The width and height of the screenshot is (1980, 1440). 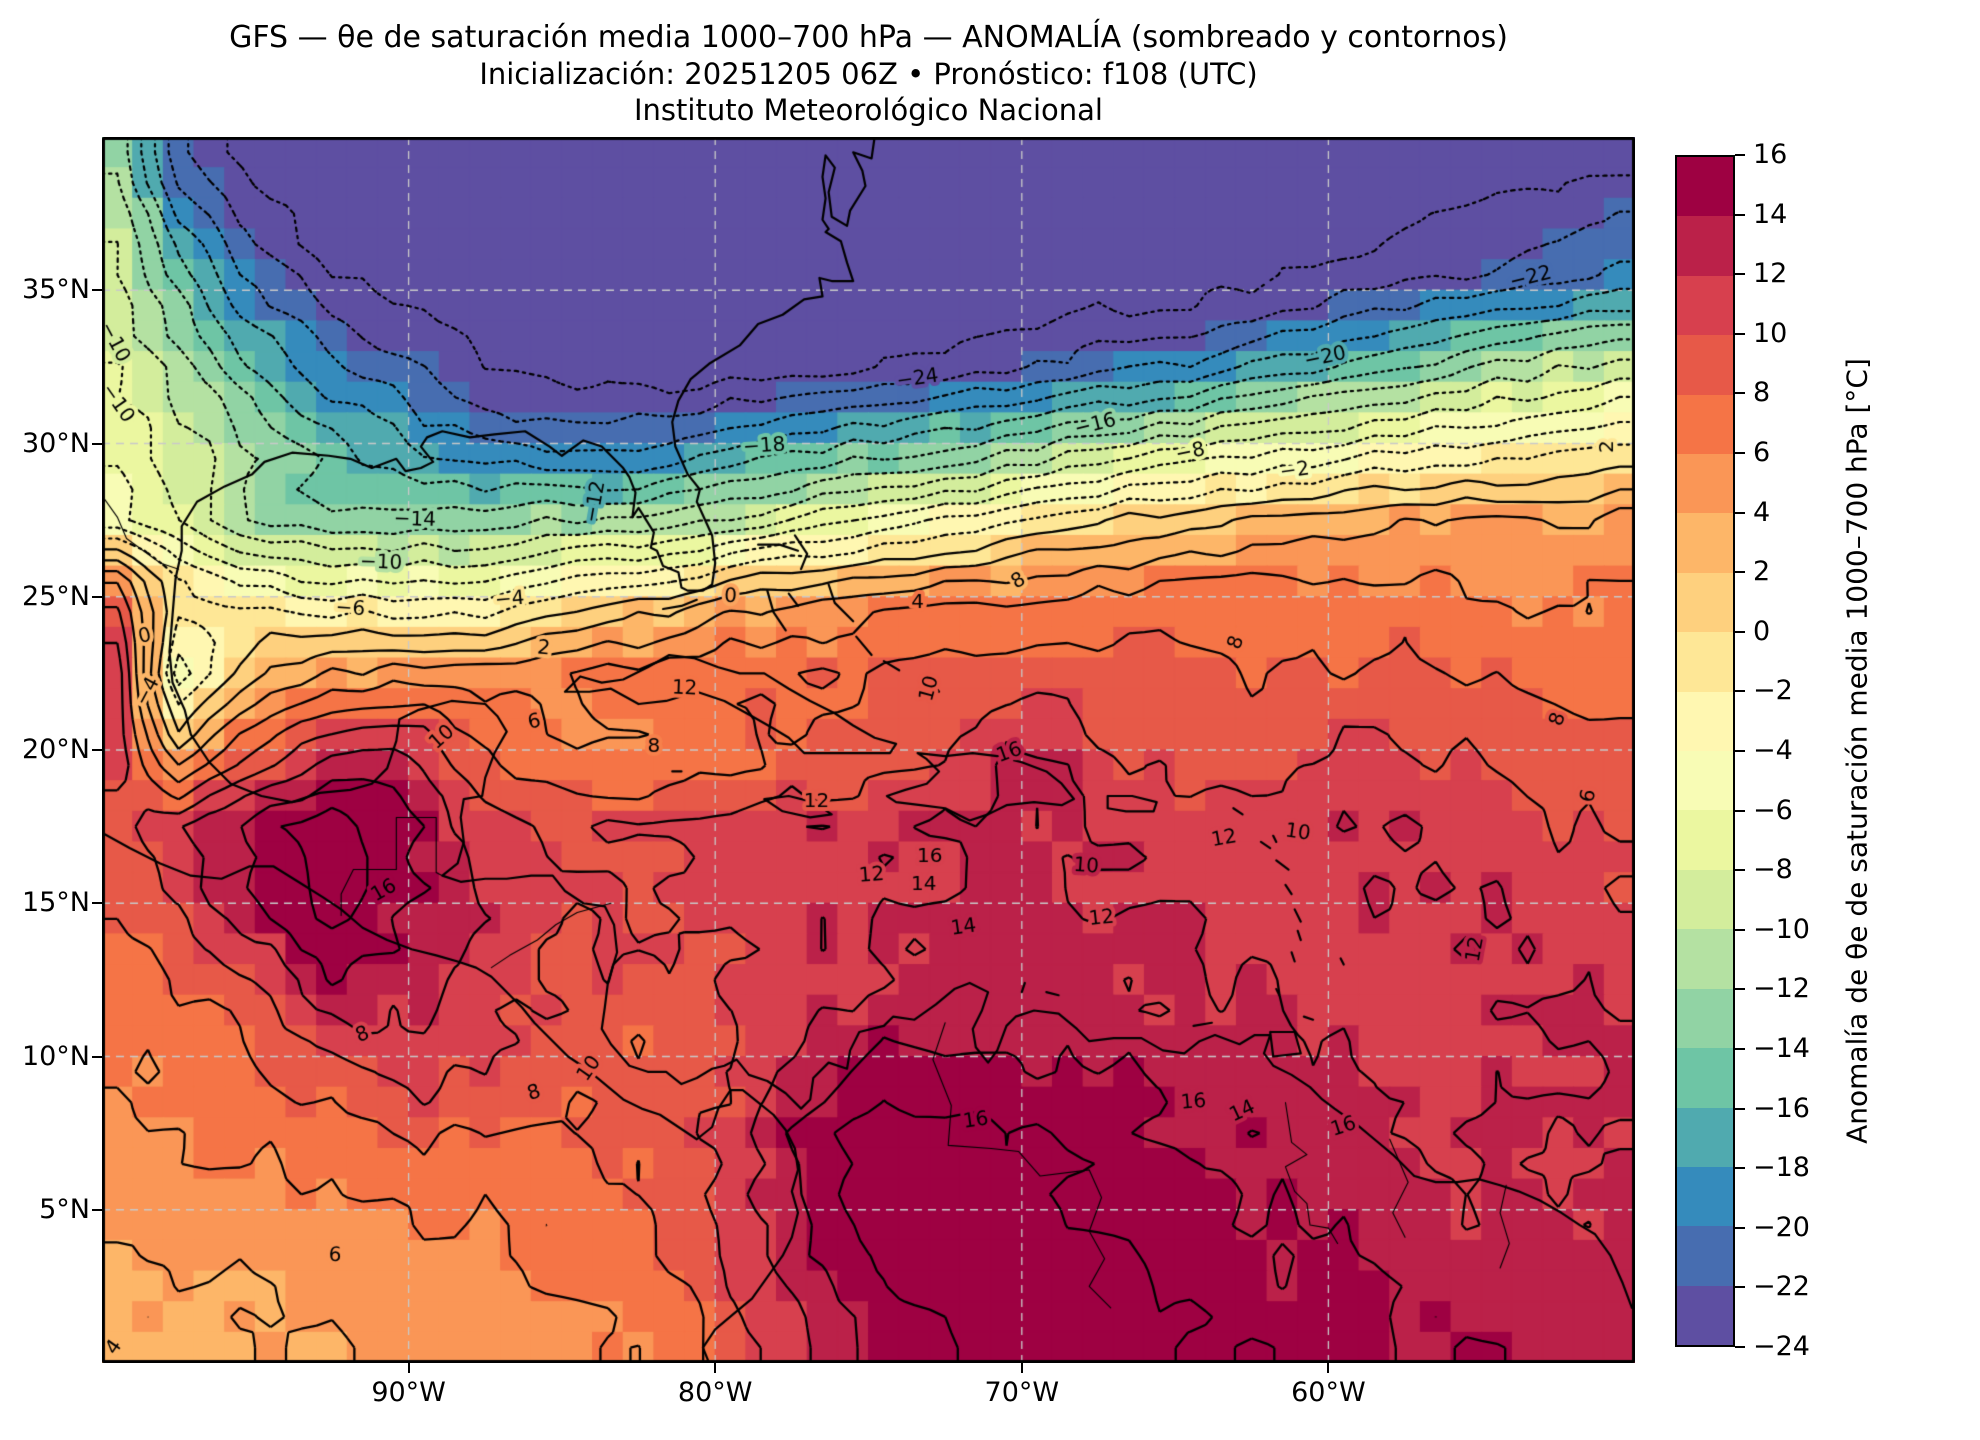 What do you see at coordinates (1773, 870) in the screenshot?
I see `colorbar-tick-label: −8` at bounding box center [1773, 870].